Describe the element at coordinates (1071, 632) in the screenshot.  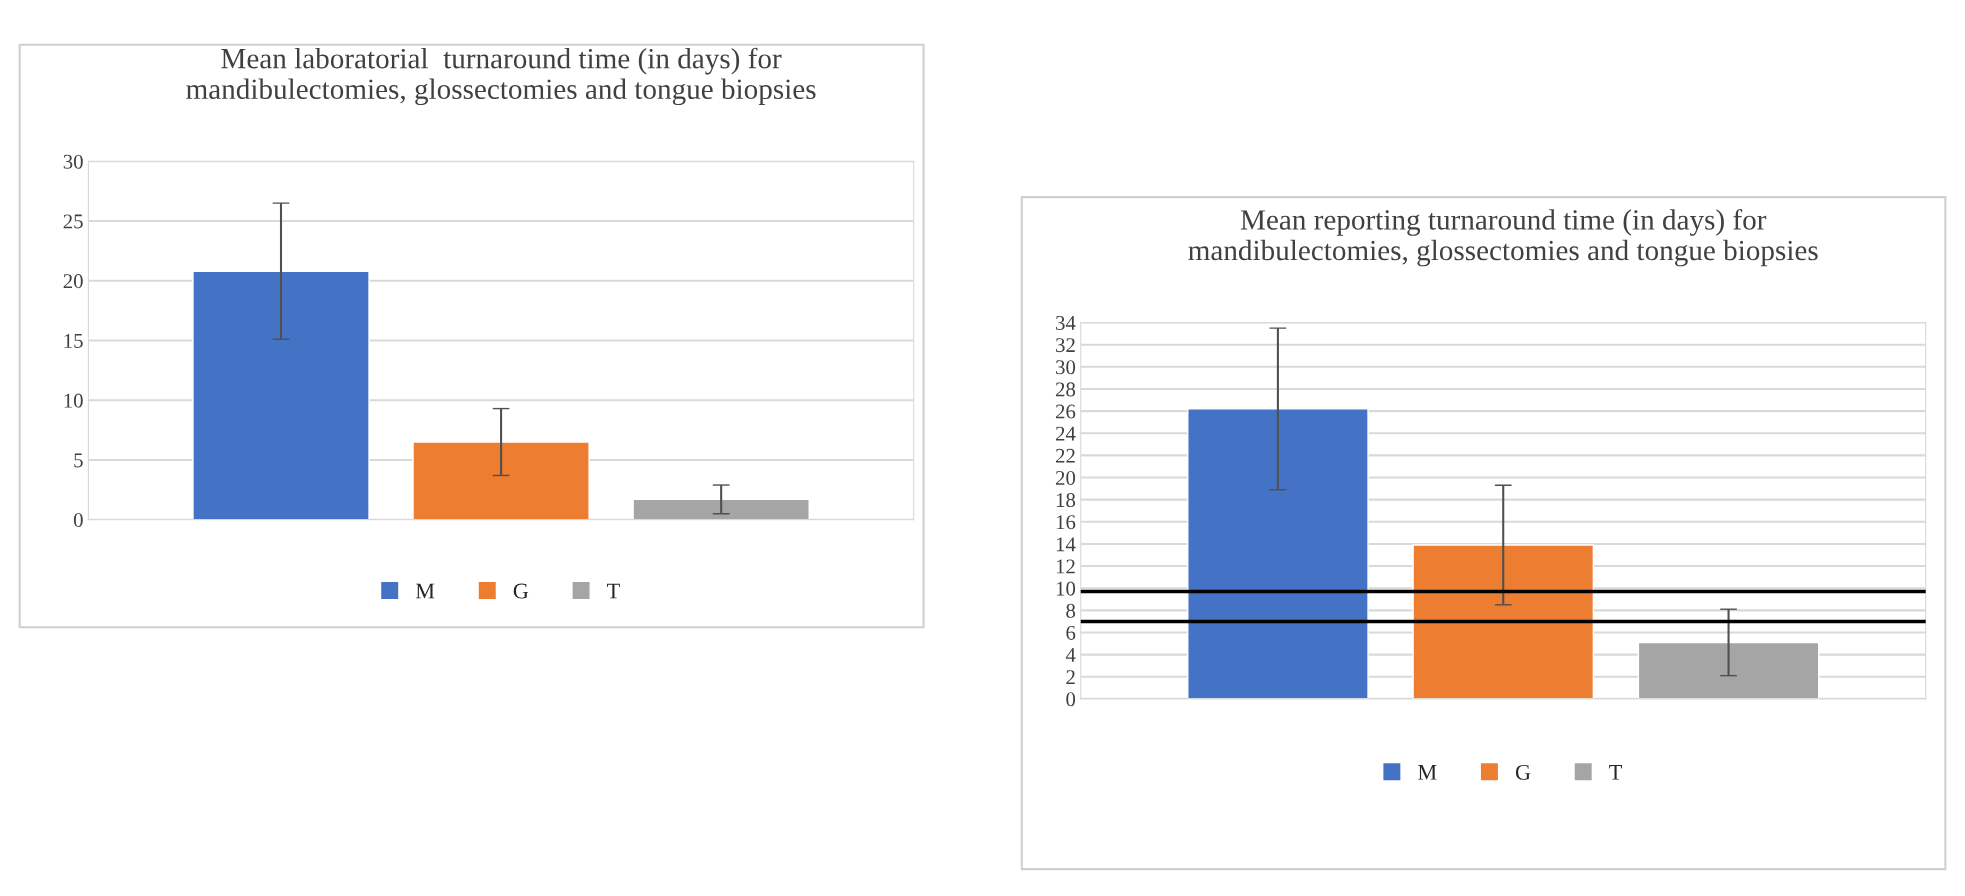
I see `y-tick-label: 6` at that location.